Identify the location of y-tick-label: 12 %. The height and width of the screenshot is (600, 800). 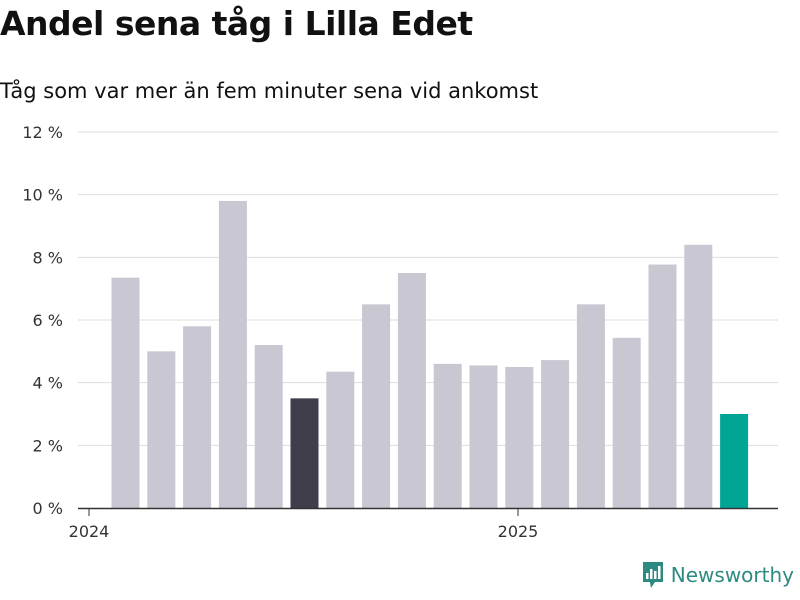
(42, 132).